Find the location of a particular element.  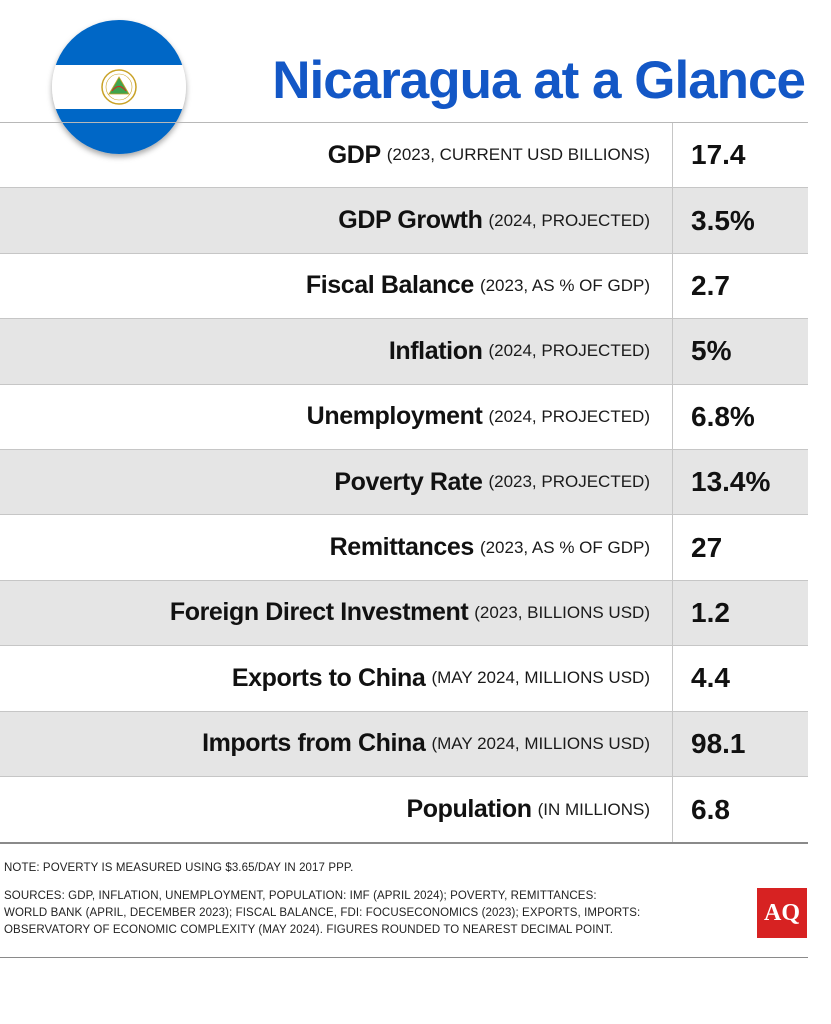

table-row: GDP Growth (2024, PROJECTED) 3.5% is located at coordinates (404, 221).